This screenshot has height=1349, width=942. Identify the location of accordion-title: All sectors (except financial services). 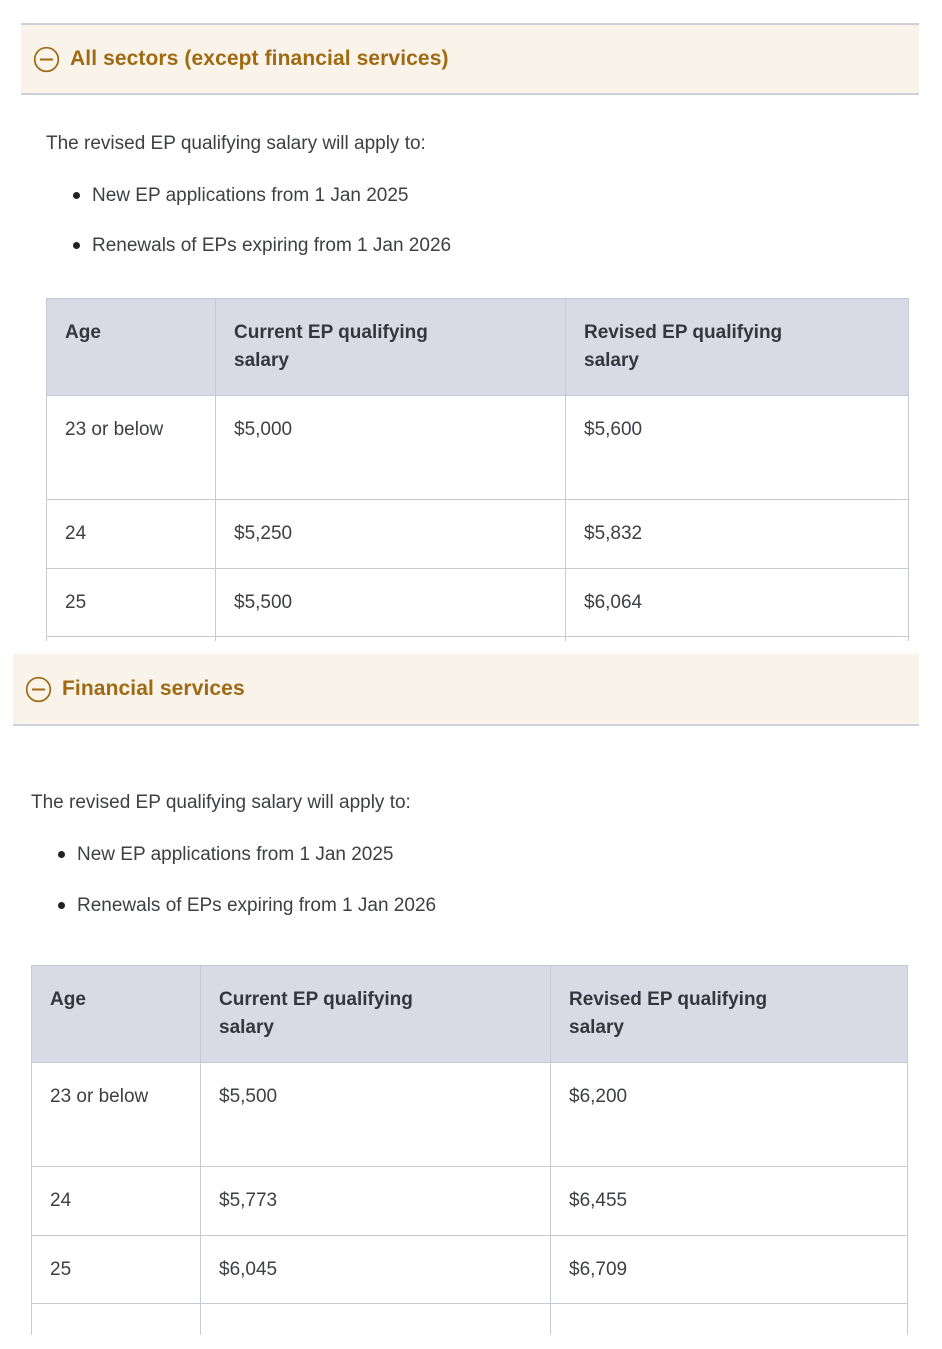
(259, 58).